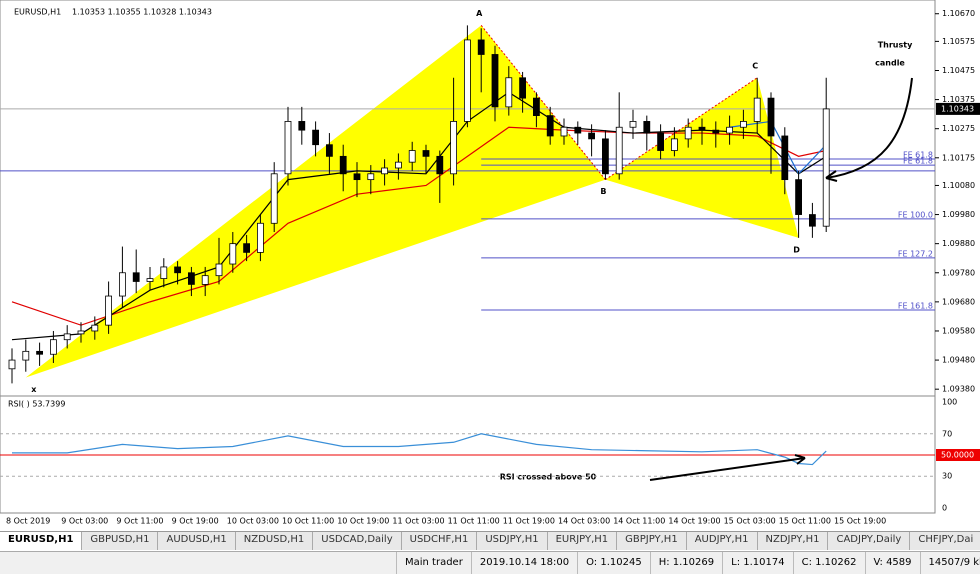  What do you see at coordinates (583, 541) in the screenshot?
I see `tab: EURJPY,H1` at bounding box center [583, 541].